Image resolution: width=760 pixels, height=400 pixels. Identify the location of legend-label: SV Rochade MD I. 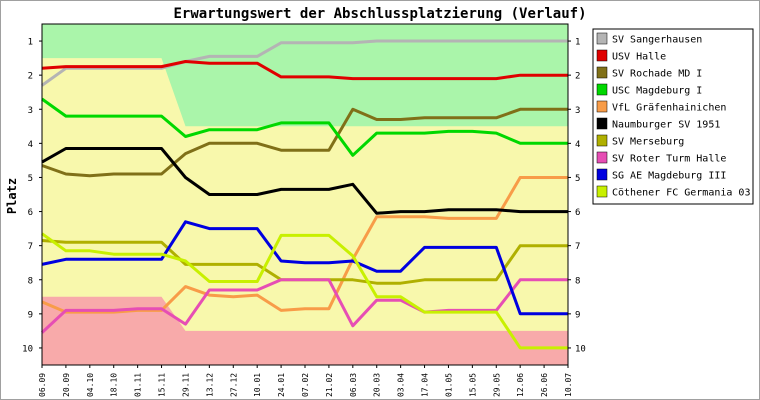
(657, 74).